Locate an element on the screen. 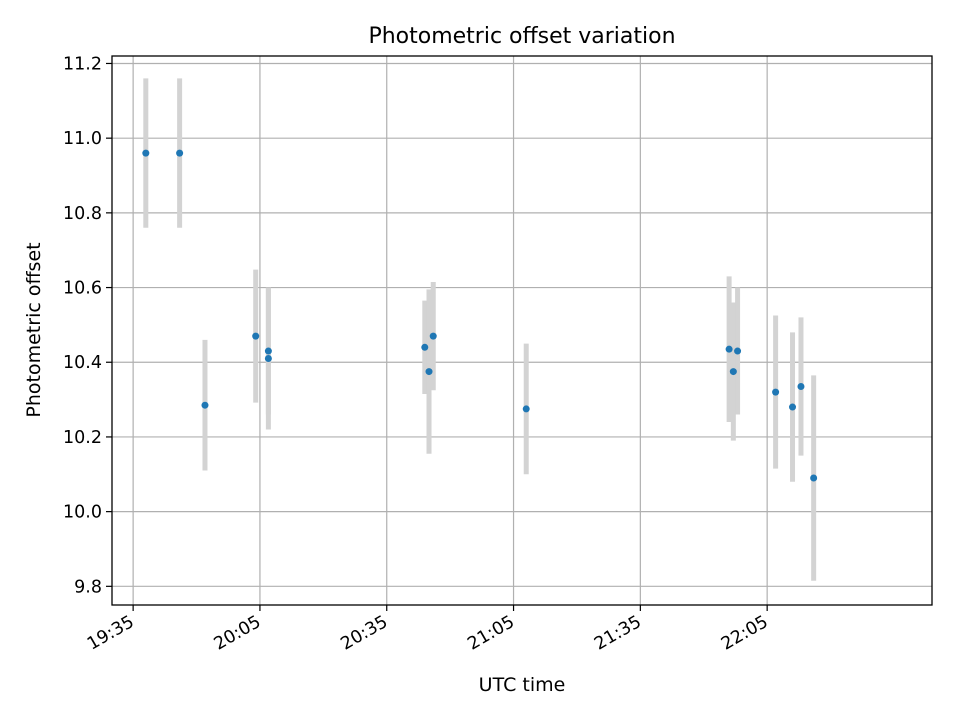 The height and width of the screenshot is (720, 960). y-tick-label: 11.0 is located at coordinates (82, 139).